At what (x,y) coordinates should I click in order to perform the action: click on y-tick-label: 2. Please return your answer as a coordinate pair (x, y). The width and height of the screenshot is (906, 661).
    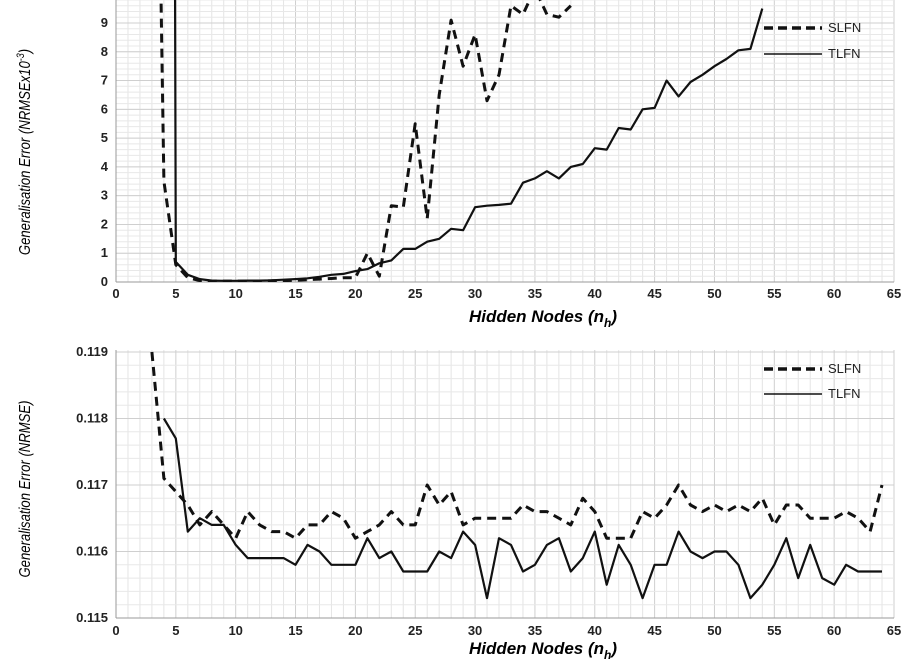
    Looking at the image, I should click on (104, 223).